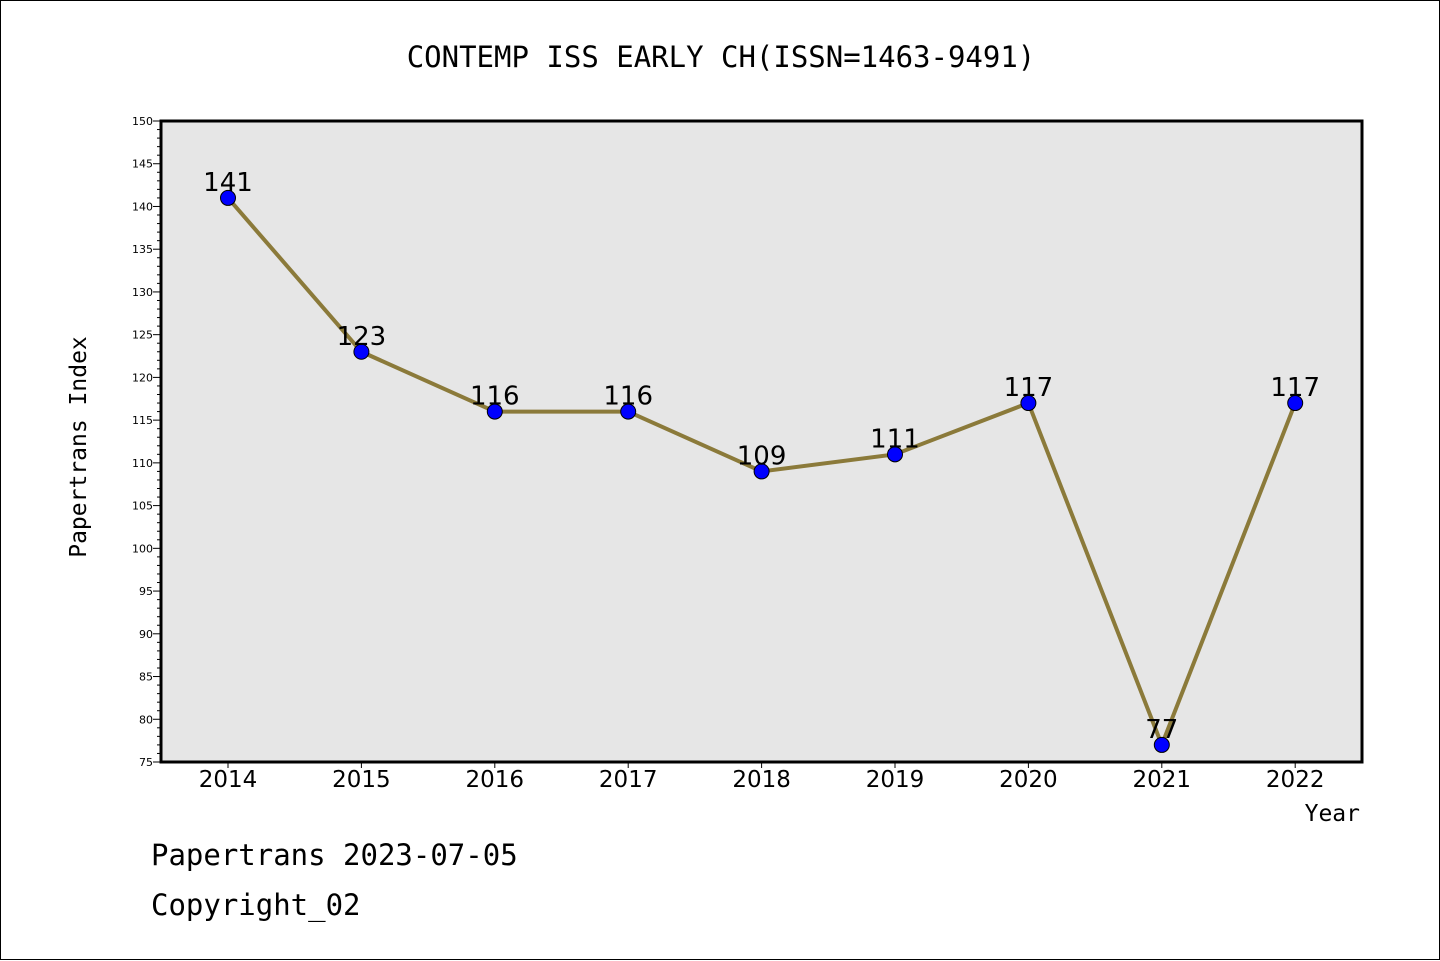 The image size is (1440, 961). What do you see at coordinates (1028, 780) in the screenshot?
I see `x-tick-label: 2020` at bounding box center [1028, 780].